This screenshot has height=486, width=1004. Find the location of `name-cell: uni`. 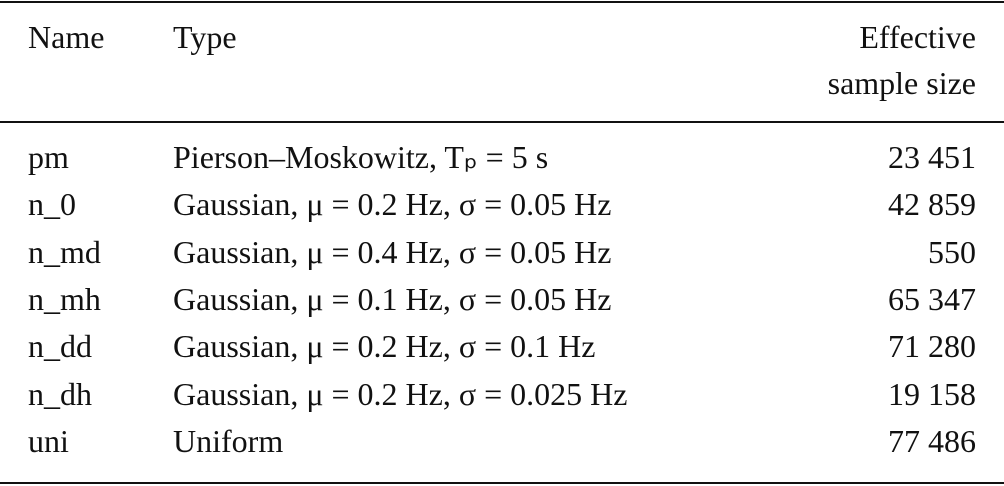

name-cell: uni is located at coordinates (48, 440).